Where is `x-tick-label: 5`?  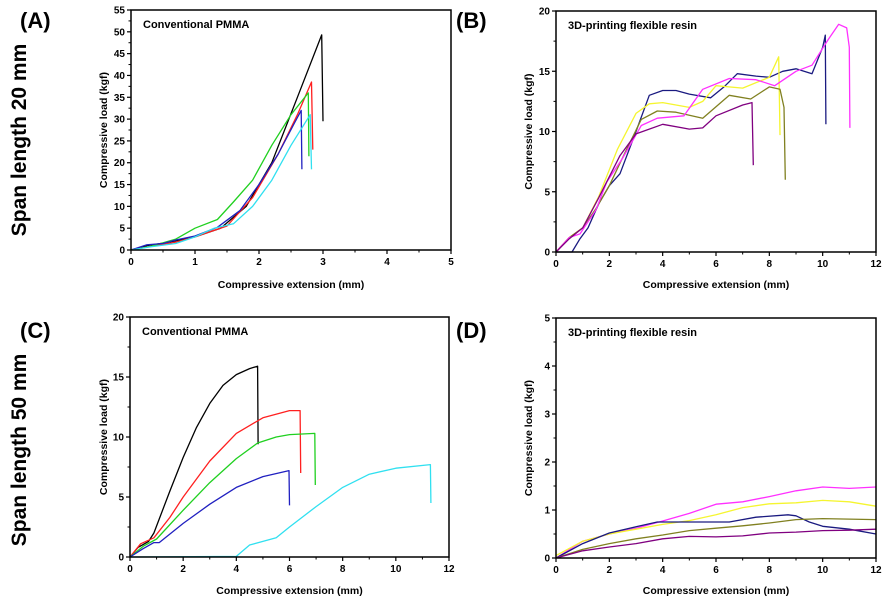
x-tick-label: 5 is located at coordinates (451, 262).